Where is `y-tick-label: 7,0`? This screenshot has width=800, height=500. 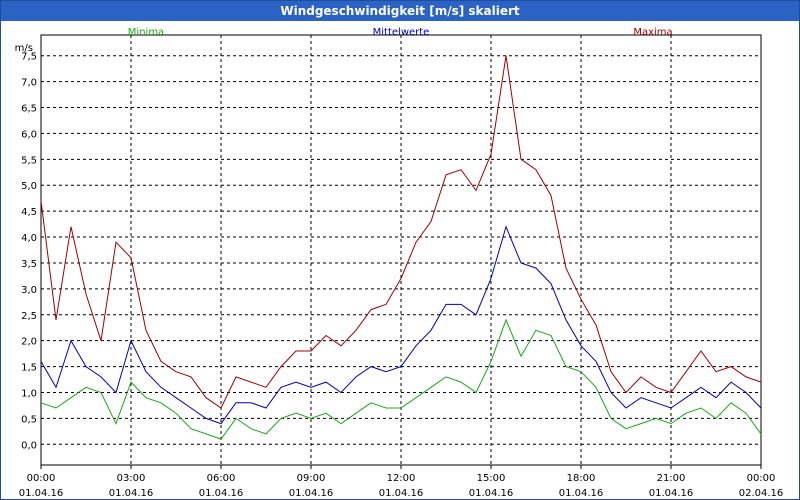 y-tick-label: 7,0 is located at coordinates (29, 83).